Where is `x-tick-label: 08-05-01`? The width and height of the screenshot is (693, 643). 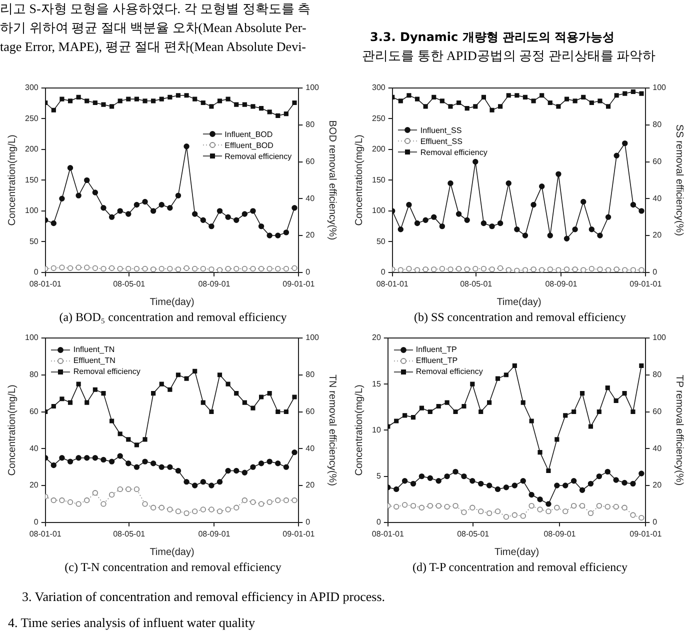
x-tick-label: 08-05-01 is located at coordinates (473, 533).